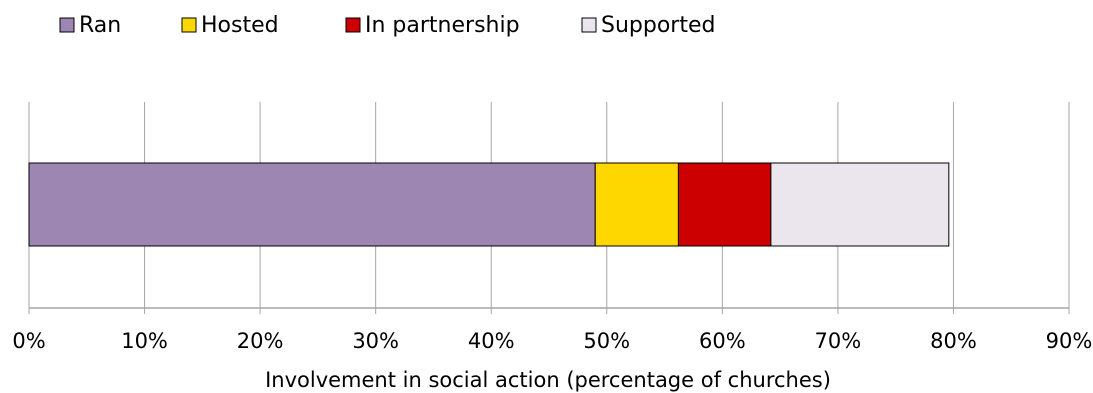 The image size is (1093, 393). I want to click on legend-item-hosted: Hosted, so click(230, 25).